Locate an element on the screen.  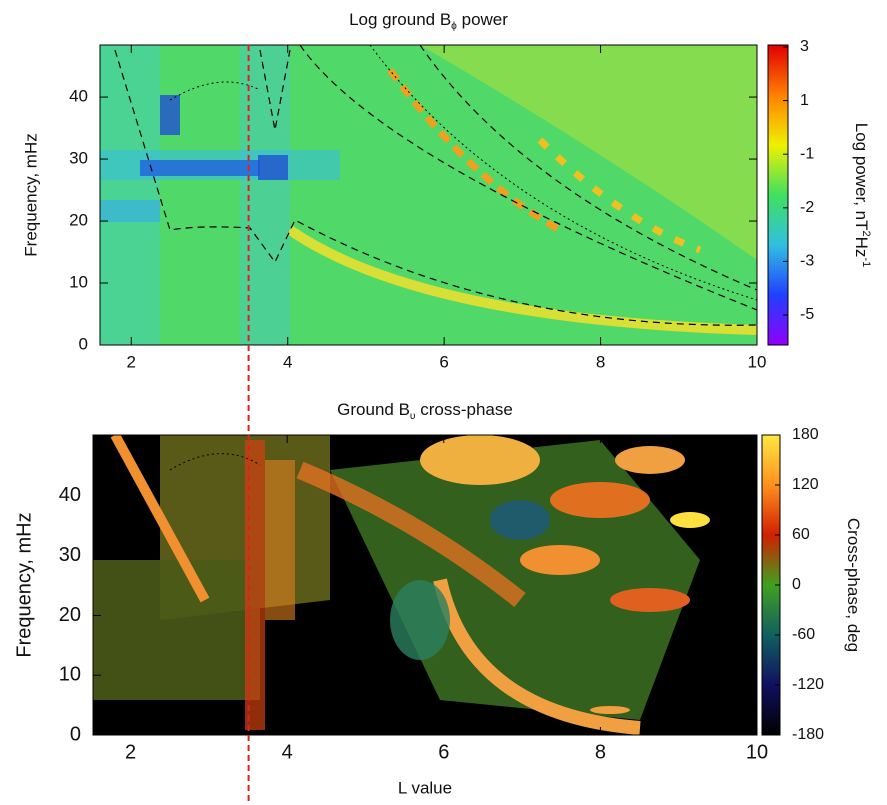
label: Log ground Bϕ power is located at coordinates (428, 21).